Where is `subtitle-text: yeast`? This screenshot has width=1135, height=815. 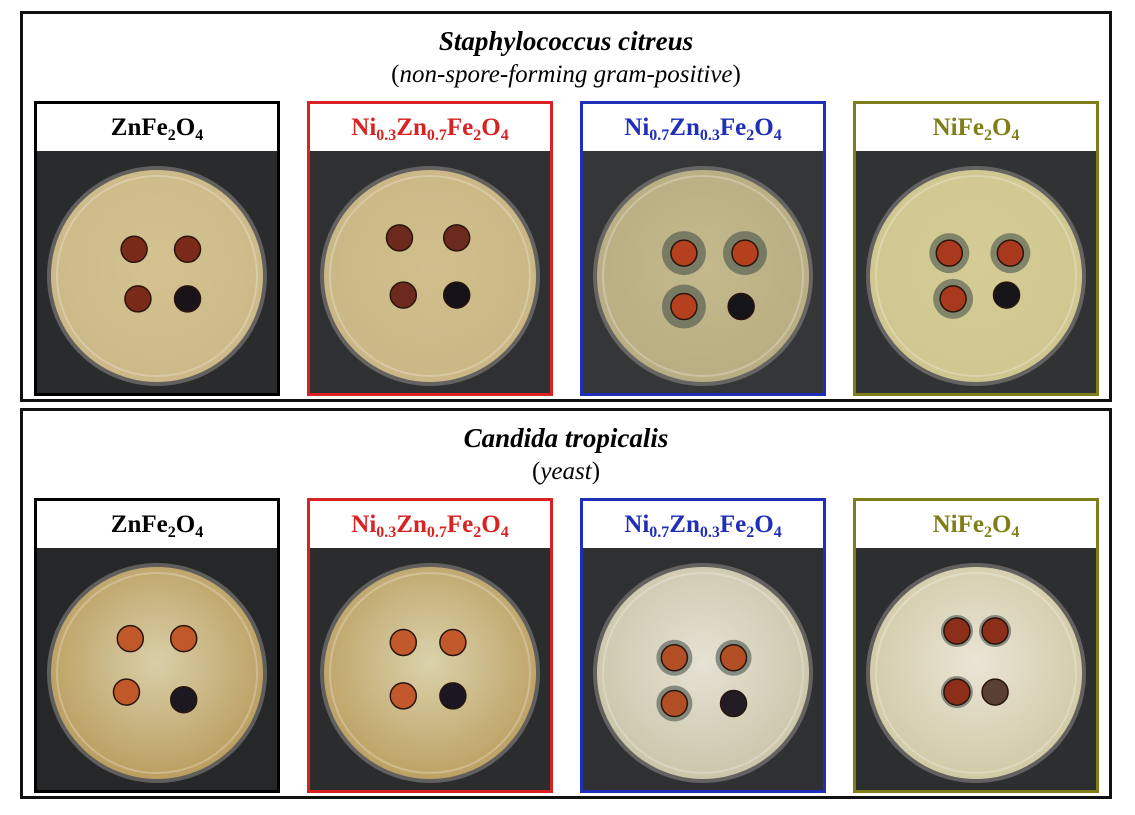 subtitle-text: yeast is located at coordinates (566, 471).